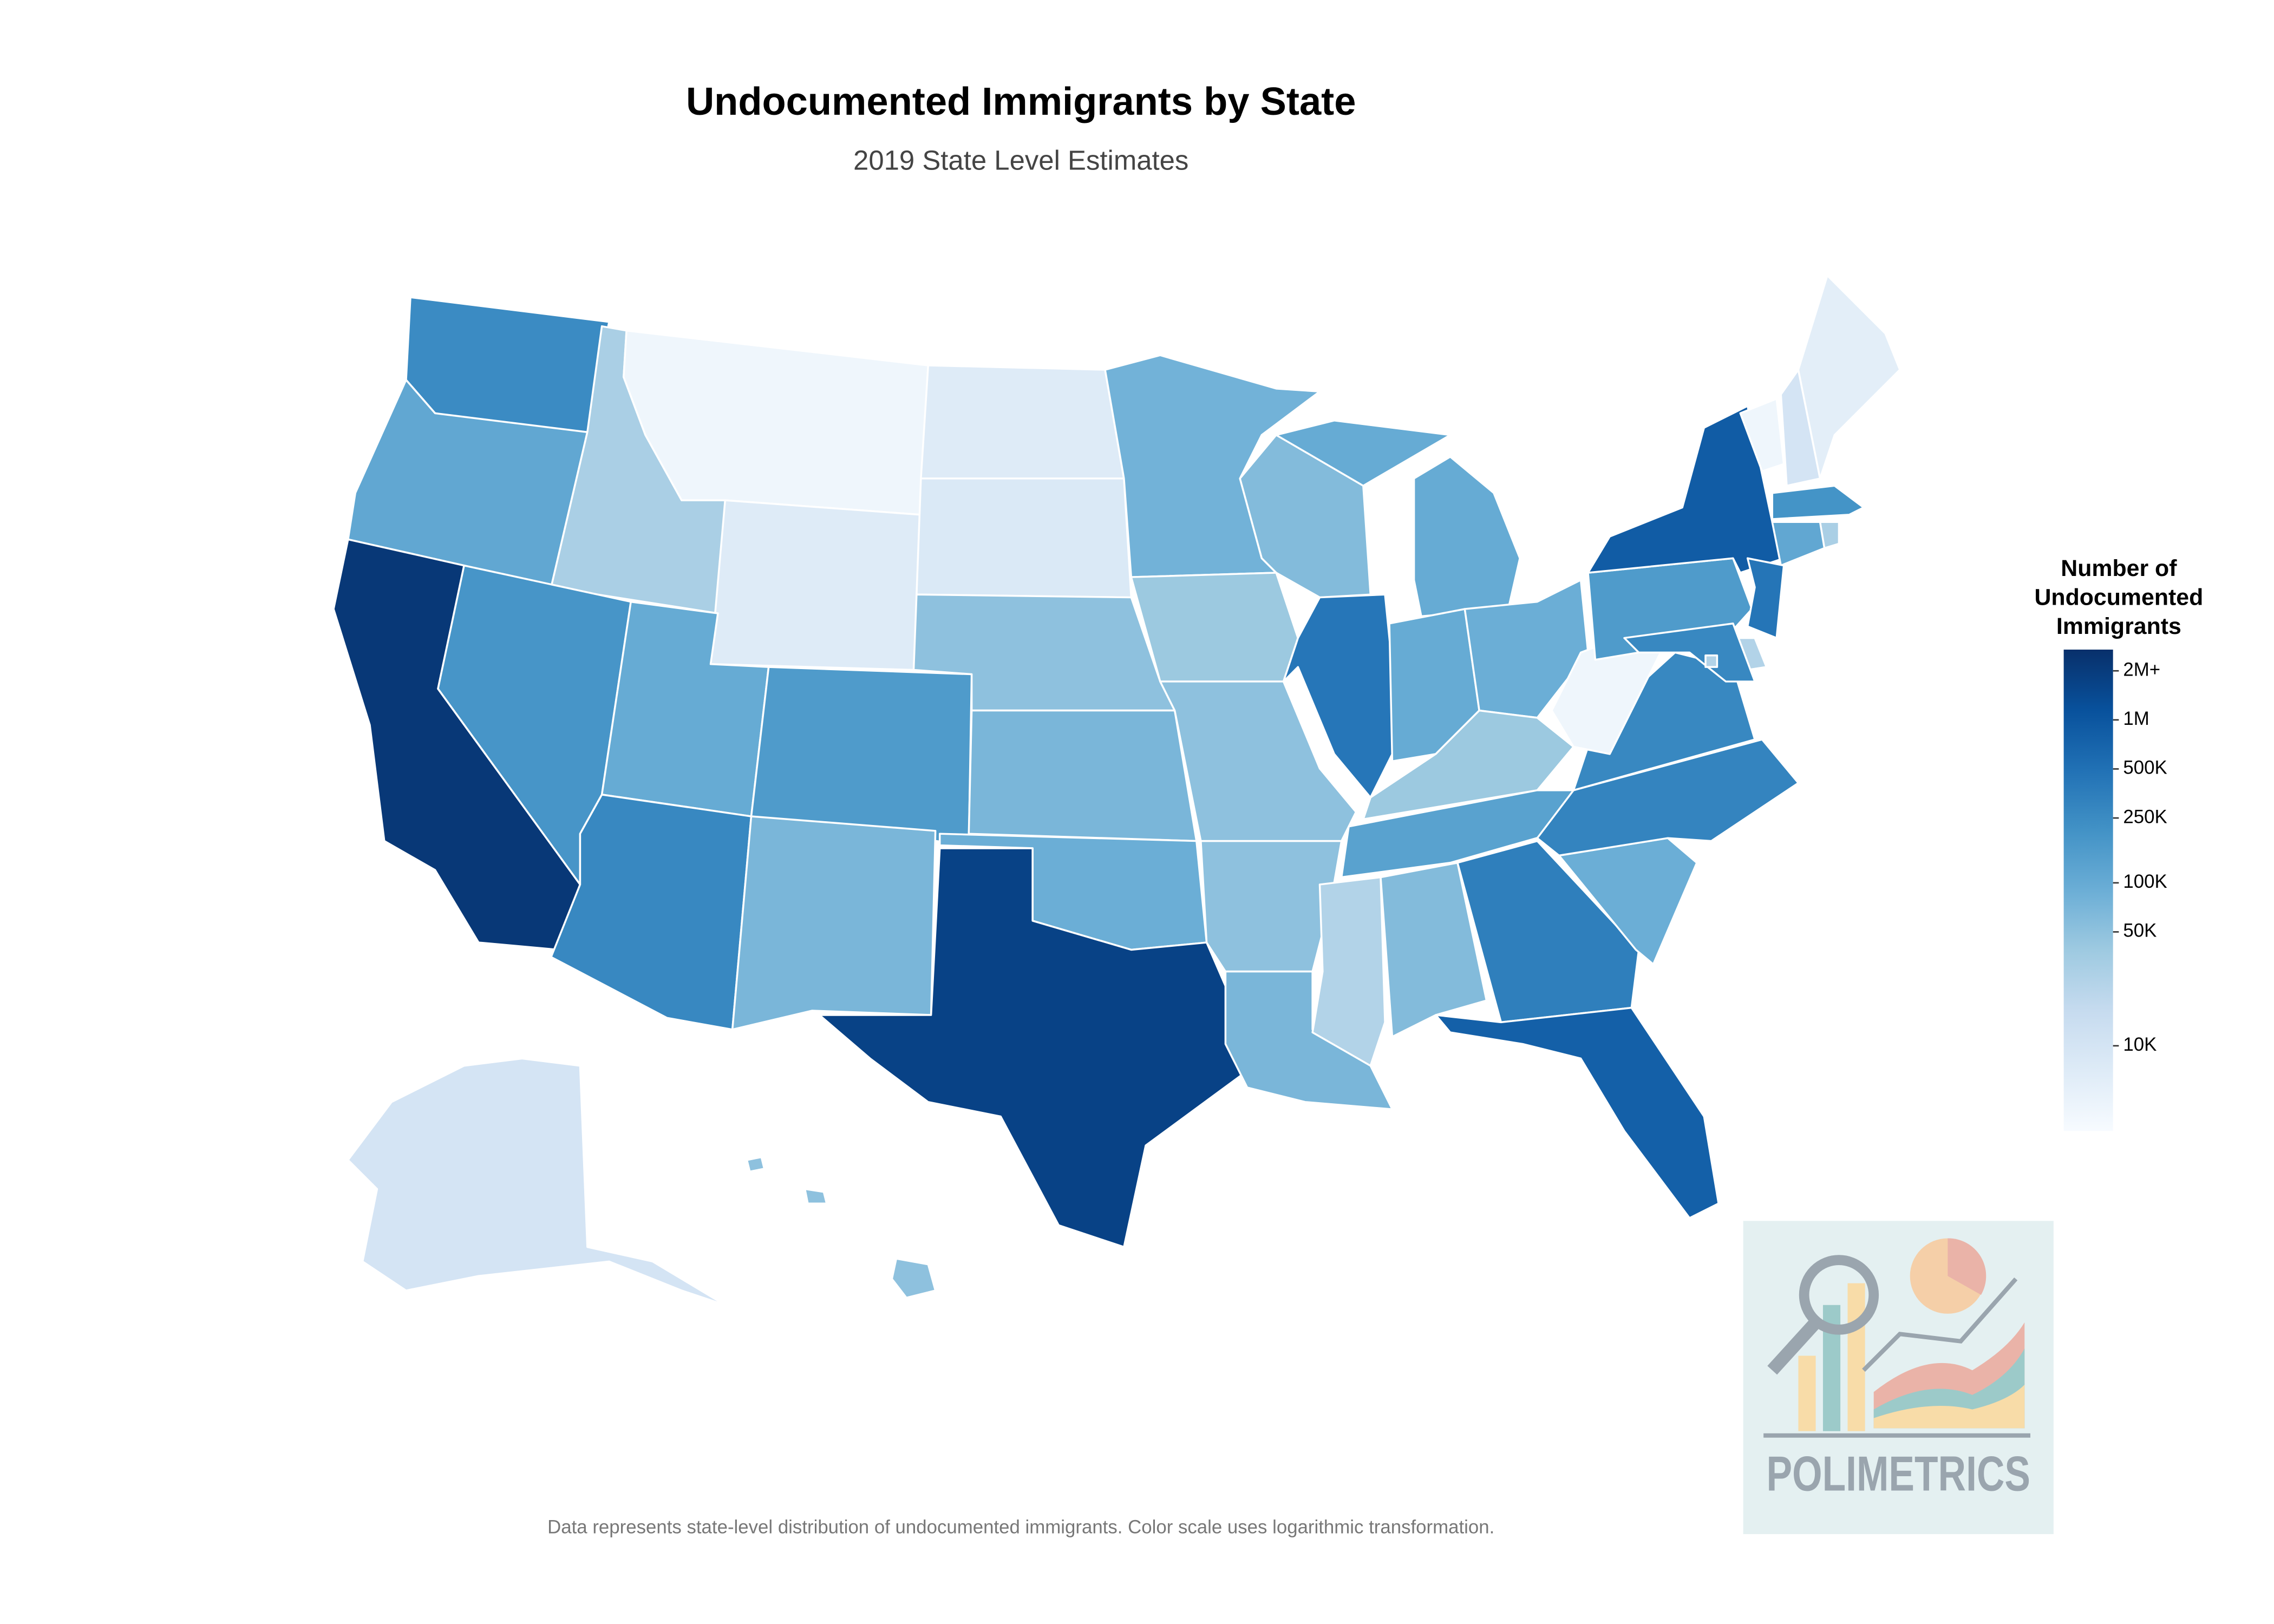 Image resolution: width=2274 pixels, height=1624 pixels. What do you see at coordinates (1899, 1377) in the screenshot?
I see `logo: POLIMETRICS` at bounding box center [1899, 1377].